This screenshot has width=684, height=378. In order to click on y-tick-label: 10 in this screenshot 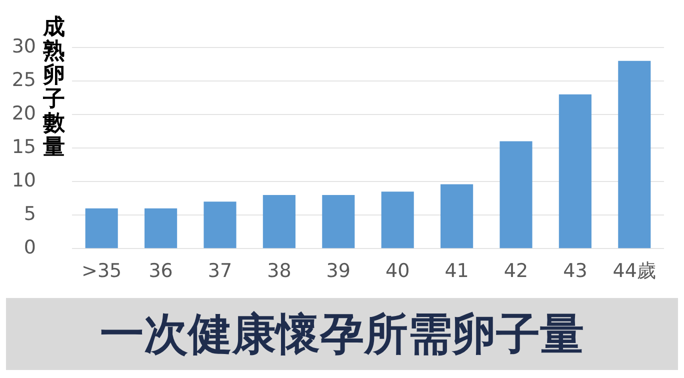, I will do `click(24, 180)`.